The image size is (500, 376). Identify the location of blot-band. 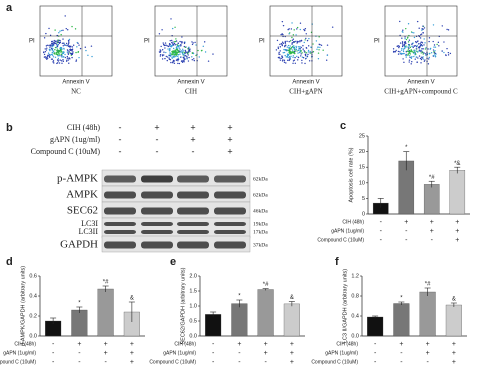
(230, 245).